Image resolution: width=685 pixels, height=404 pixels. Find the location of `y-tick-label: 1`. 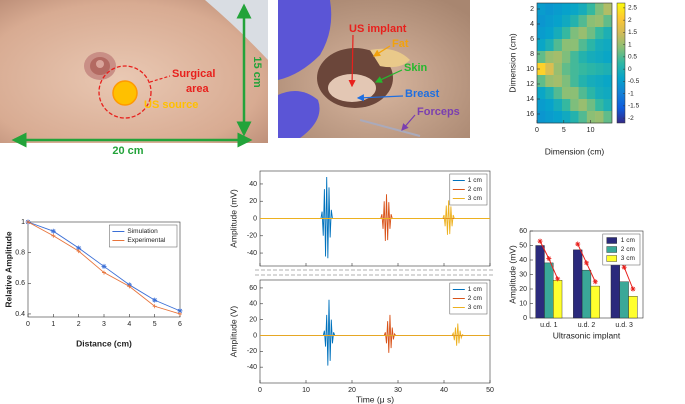

y-tick-label: 1 is located at coordinates (23, 222).